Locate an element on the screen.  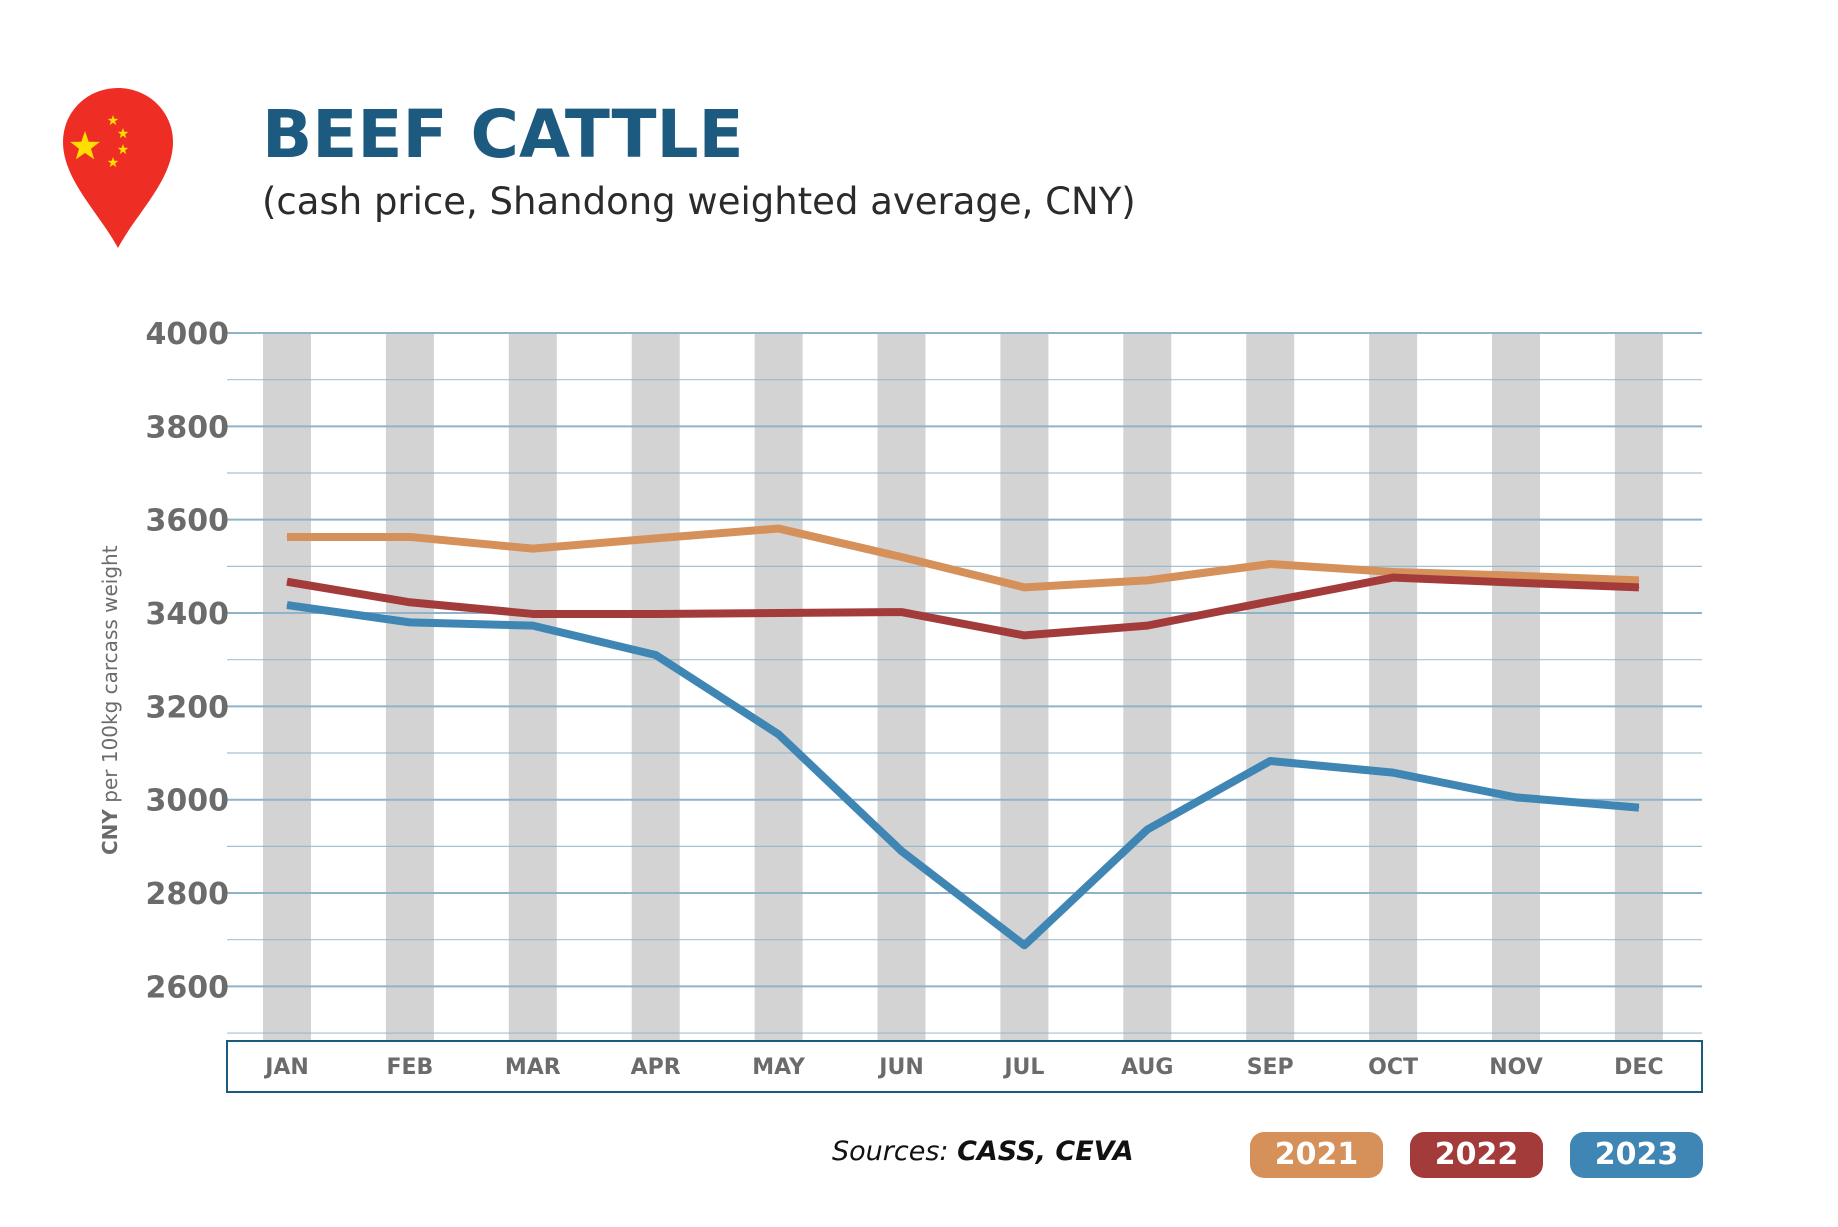
y-tick-label: 3800 is located at coordinates (188, 427).